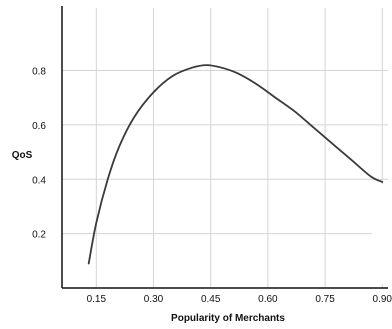  Describe the element at coordinates (97, 299) in the screenshot. I see `x-tick-label-0: 0.15` at that location.